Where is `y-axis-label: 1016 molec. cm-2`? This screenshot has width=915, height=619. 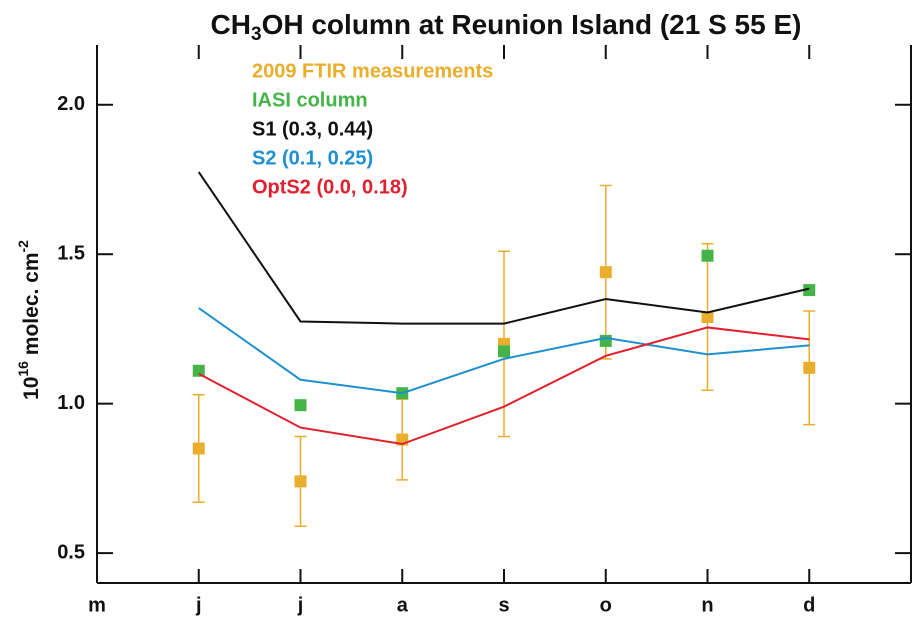 y-axis-label: 1016 molec. cm-2 is located at coordinates (29, 320).